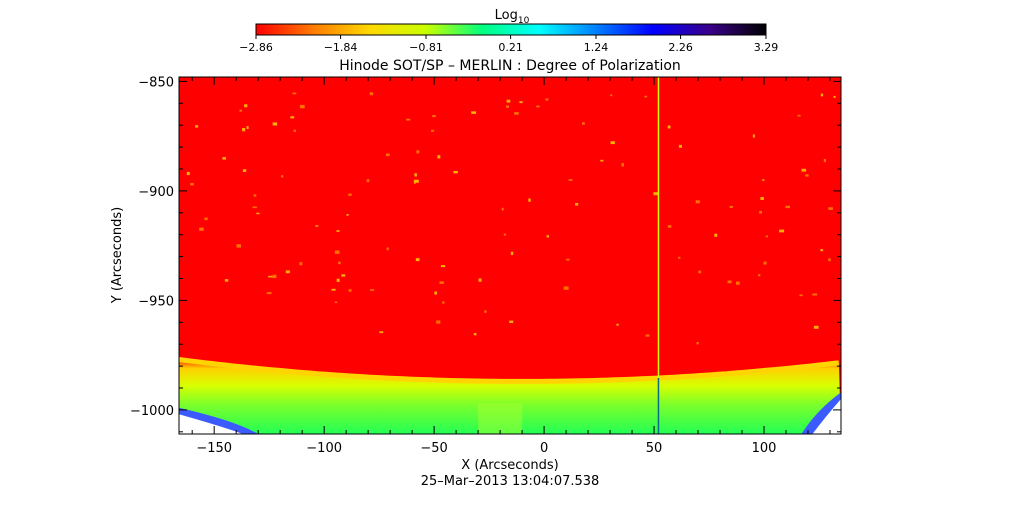  Describe the element at coordinates (510, 47) in the screenshot. I see `colorbar-tick-label: 0.21` at that location.